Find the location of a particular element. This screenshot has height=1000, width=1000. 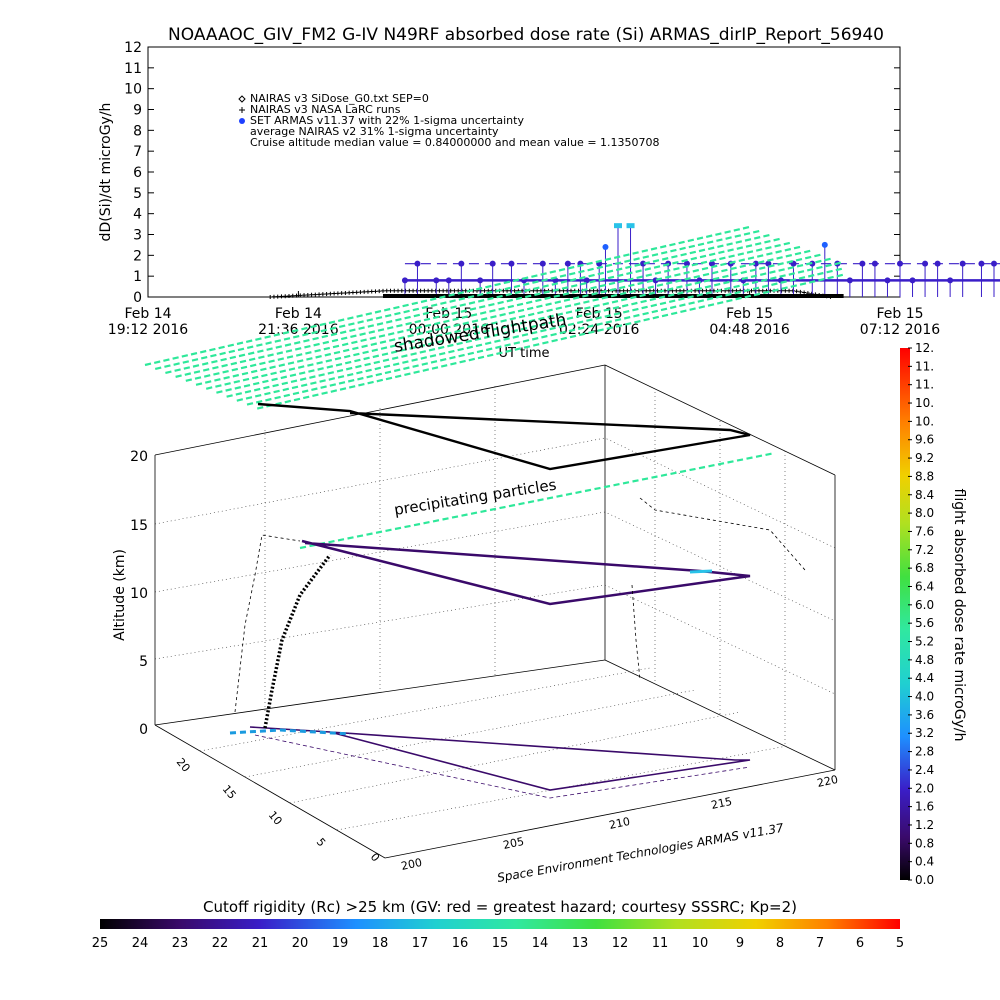

dose-tick-label: 2.4 is located at coordinates (924, 770).